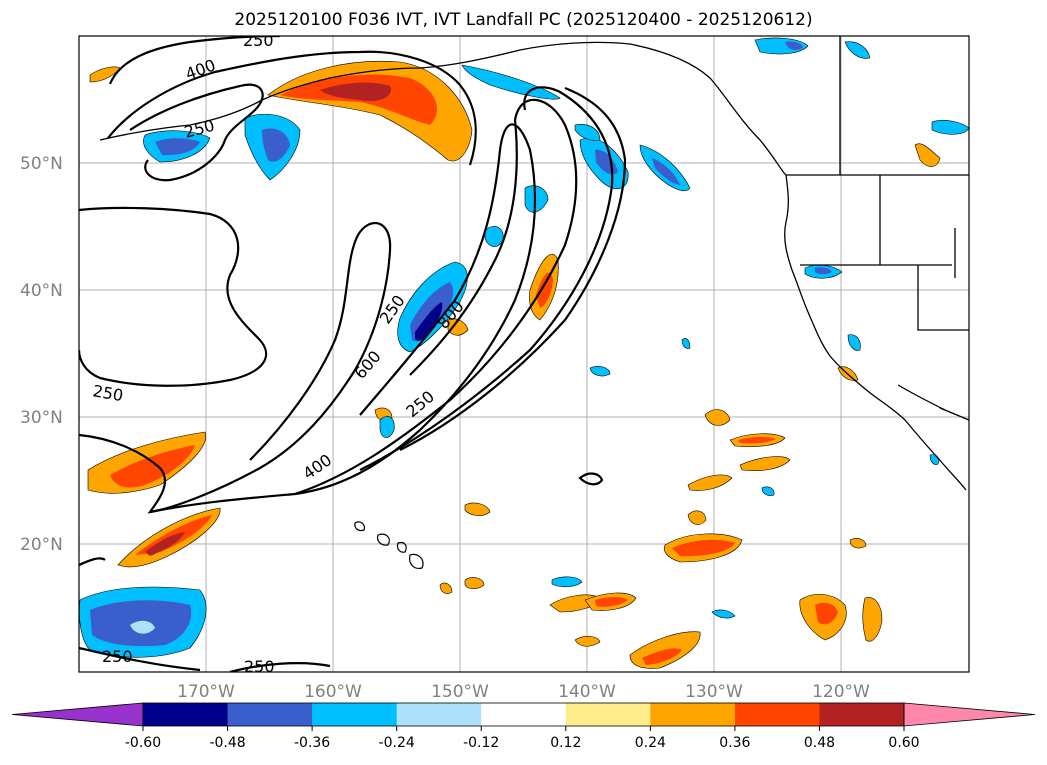 Image resolution: width=1047 pixels, height=765 pixels. What do you see at coordinates (312, 743) in the screenshot?
I see `colorbar-tick-label: -0.36` at bounding box center [312, 743].